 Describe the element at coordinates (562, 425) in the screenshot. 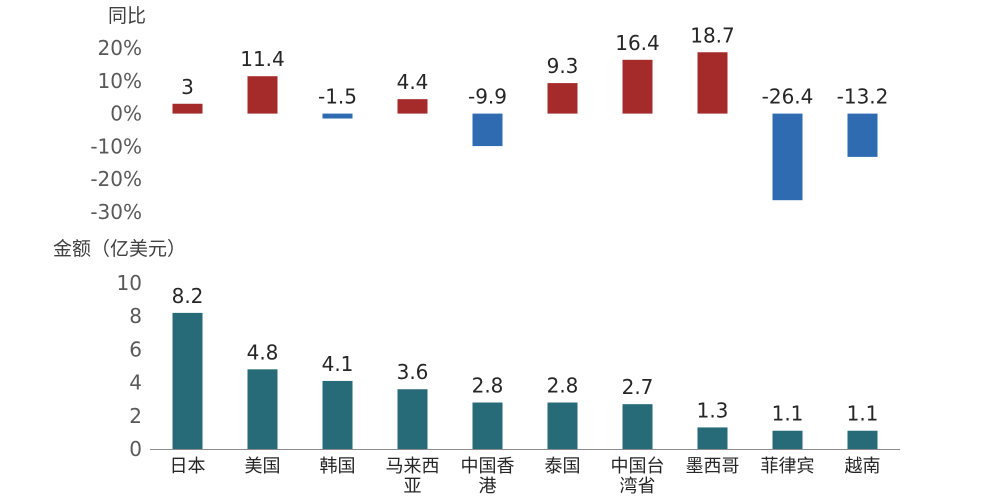

I see `bottom-bar-泰国` at that location.